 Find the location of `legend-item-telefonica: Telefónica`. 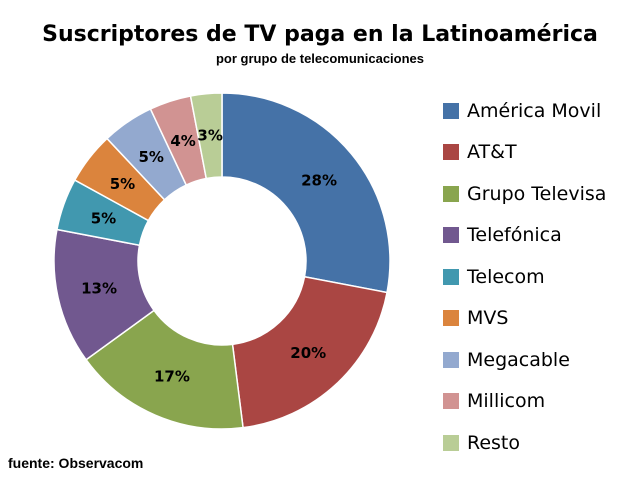

legend-item-telefonica: Telefónica is located at coordinates (524, 236).